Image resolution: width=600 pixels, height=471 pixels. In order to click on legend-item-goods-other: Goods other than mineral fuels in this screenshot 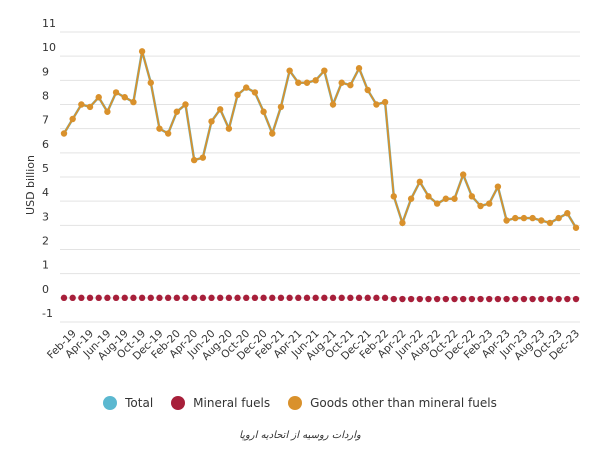, I will do `click(392, 403)`.